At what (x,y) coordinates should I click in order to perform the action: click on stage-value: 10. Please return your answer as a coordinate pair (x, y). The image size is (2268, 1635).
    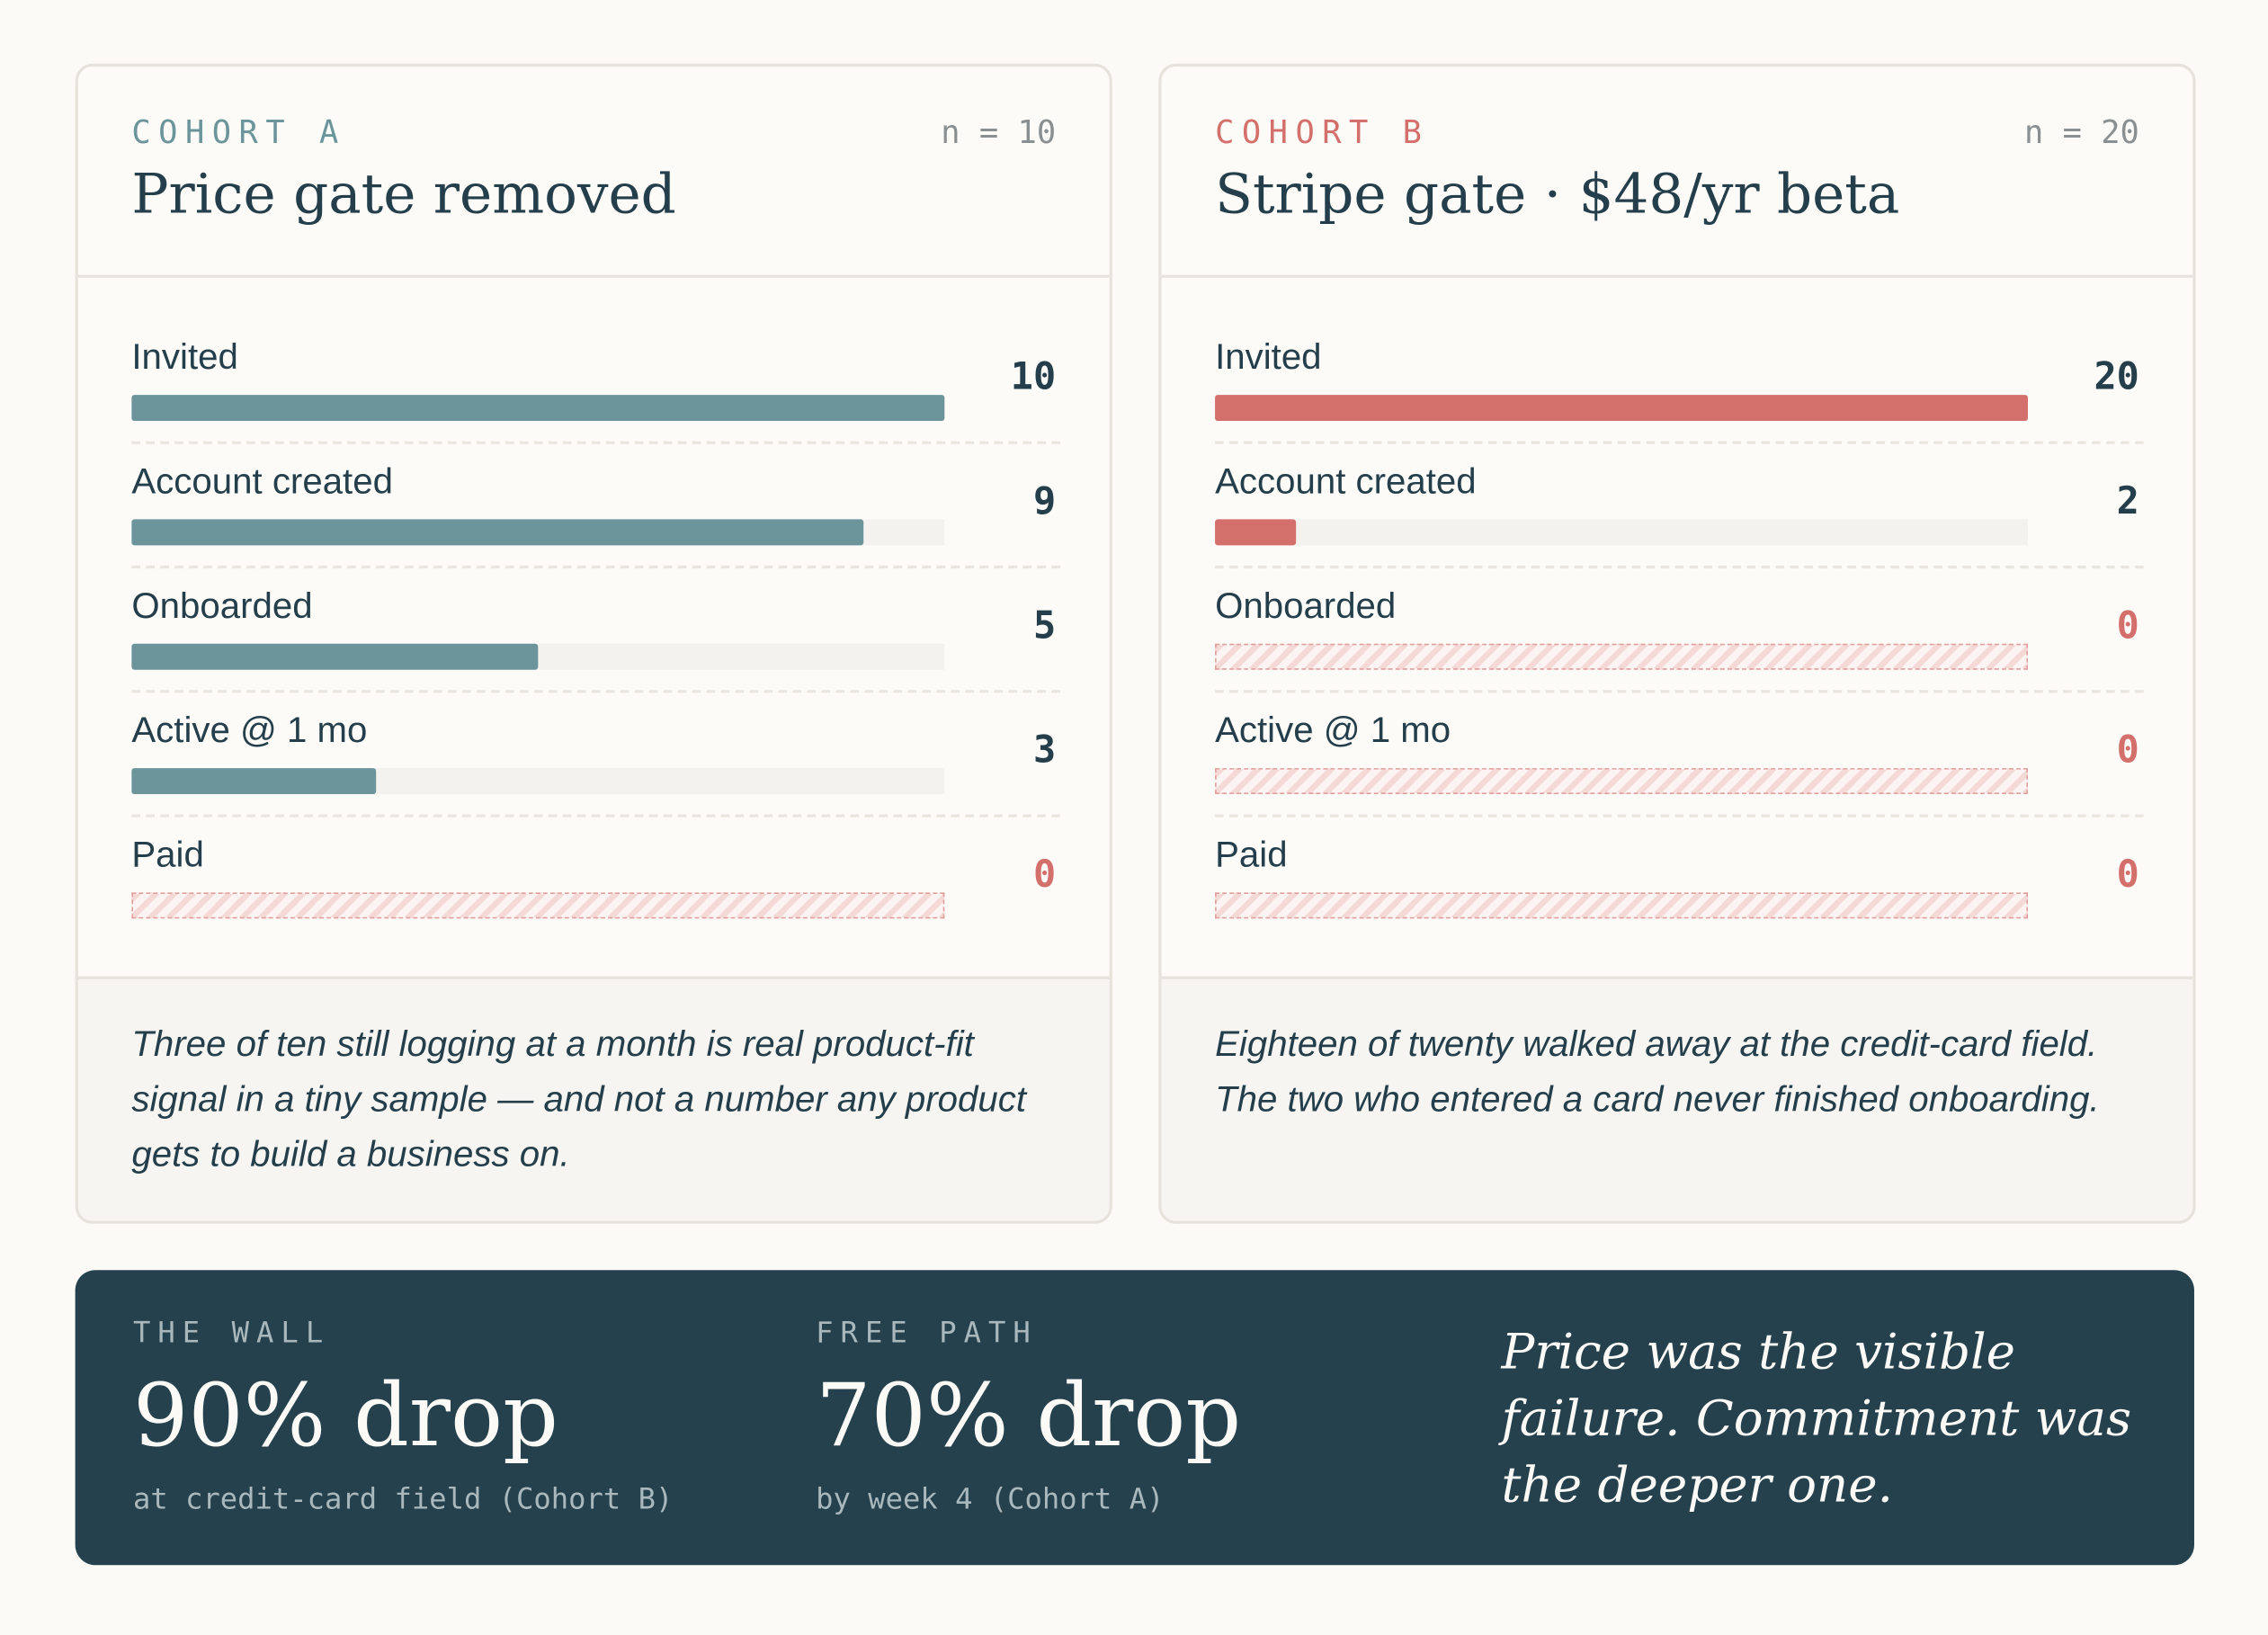
    Looking at the image, I should click on (1033, 377).